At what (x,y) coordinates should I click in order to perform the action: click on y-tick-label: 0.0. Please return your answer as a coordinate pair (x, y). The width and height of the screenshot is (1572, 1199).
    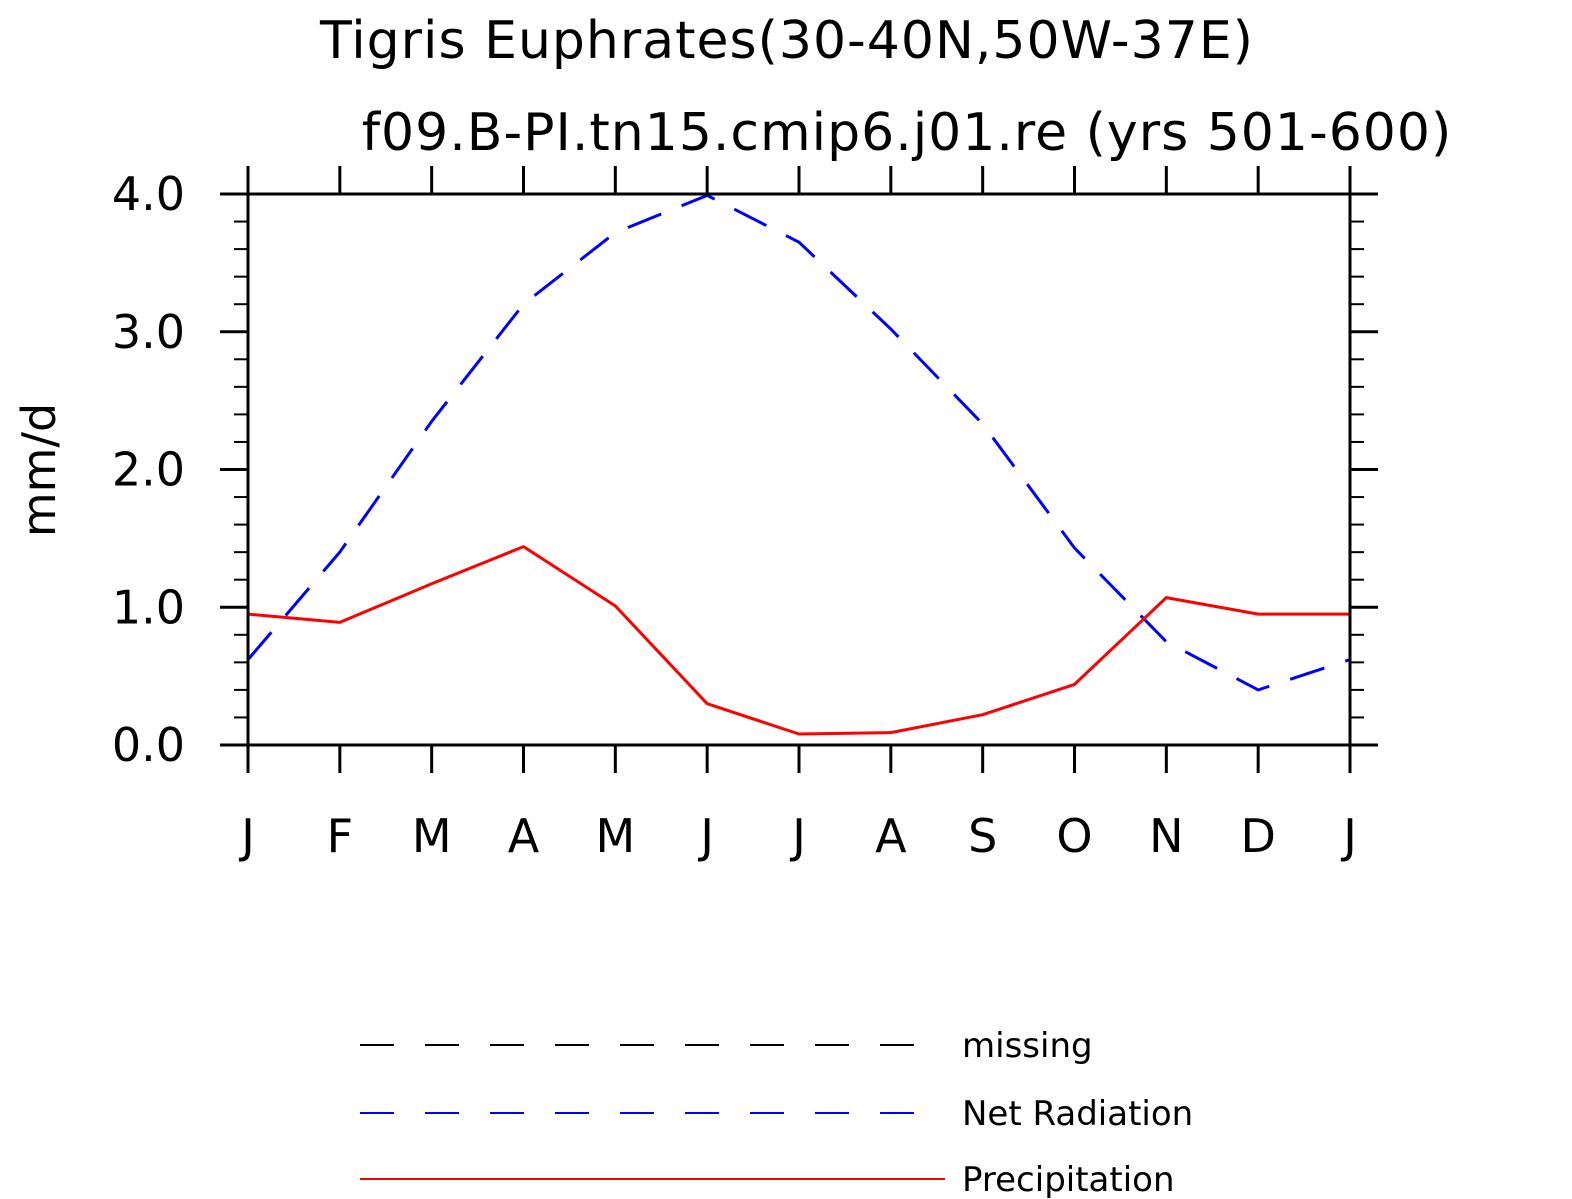
    Looking at the image, I should click on (148, 745).